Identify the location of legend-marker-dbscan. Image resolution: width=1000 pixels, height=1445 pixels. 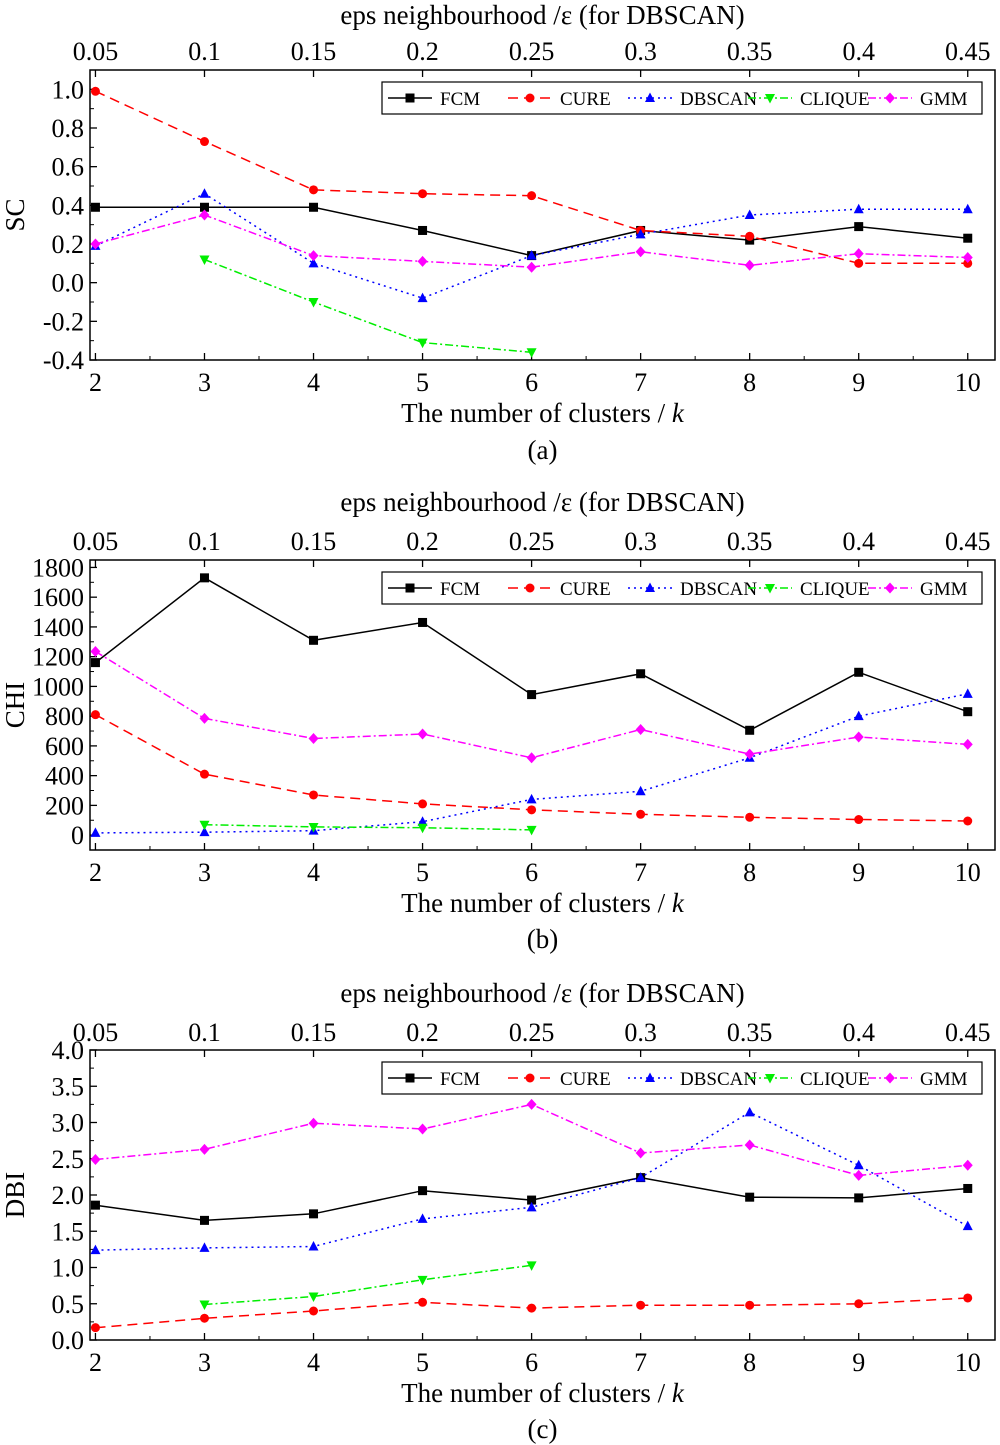
(650, 1077).